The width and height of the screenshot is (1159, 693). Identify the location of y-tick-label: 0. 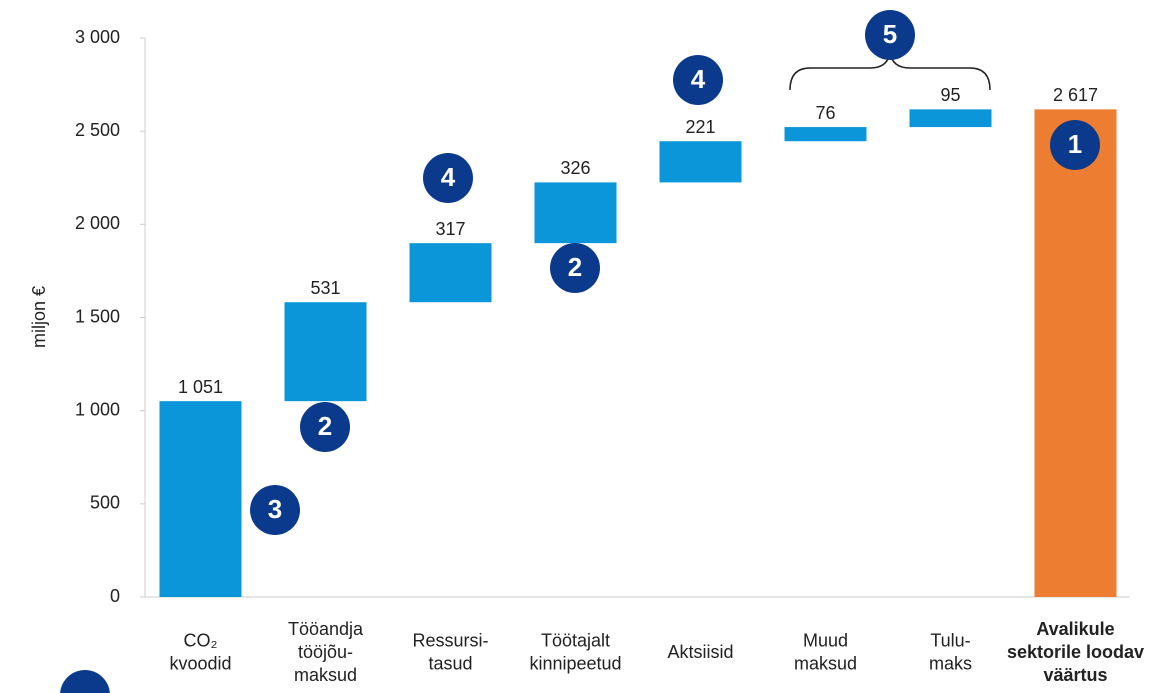
(115, 596).